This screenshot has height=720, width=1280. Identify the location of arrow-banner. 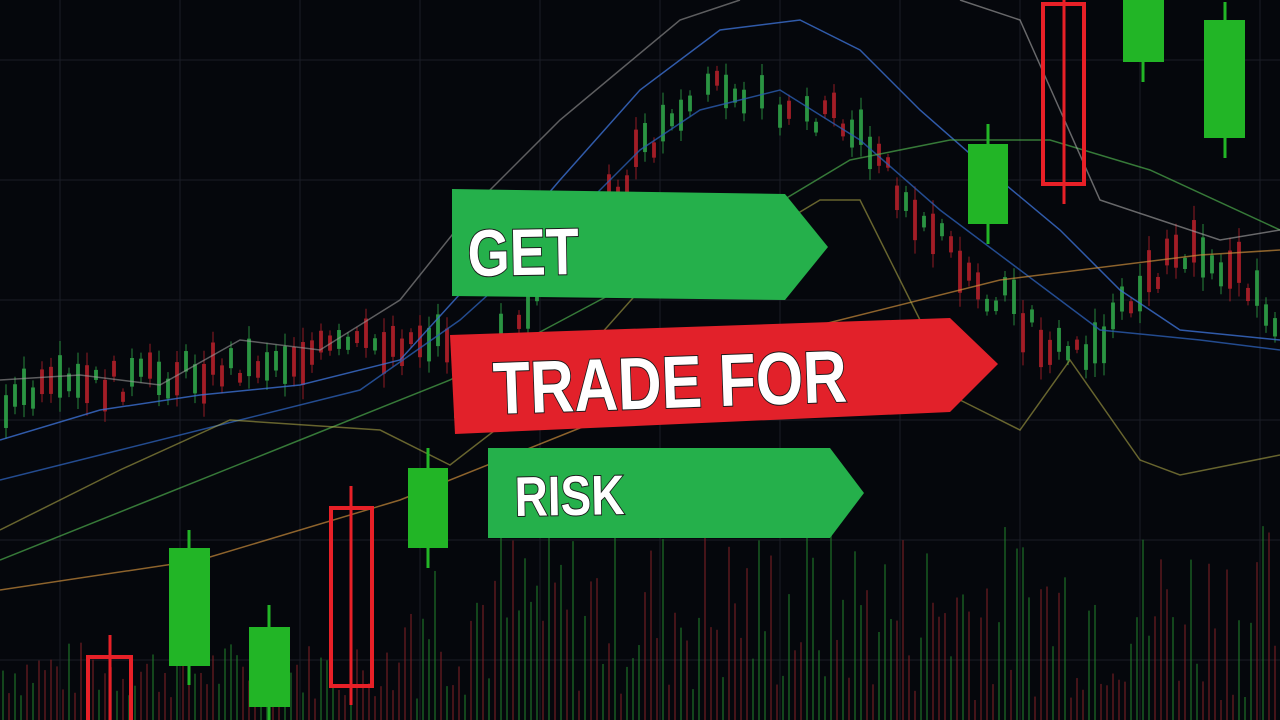
(640, 244).